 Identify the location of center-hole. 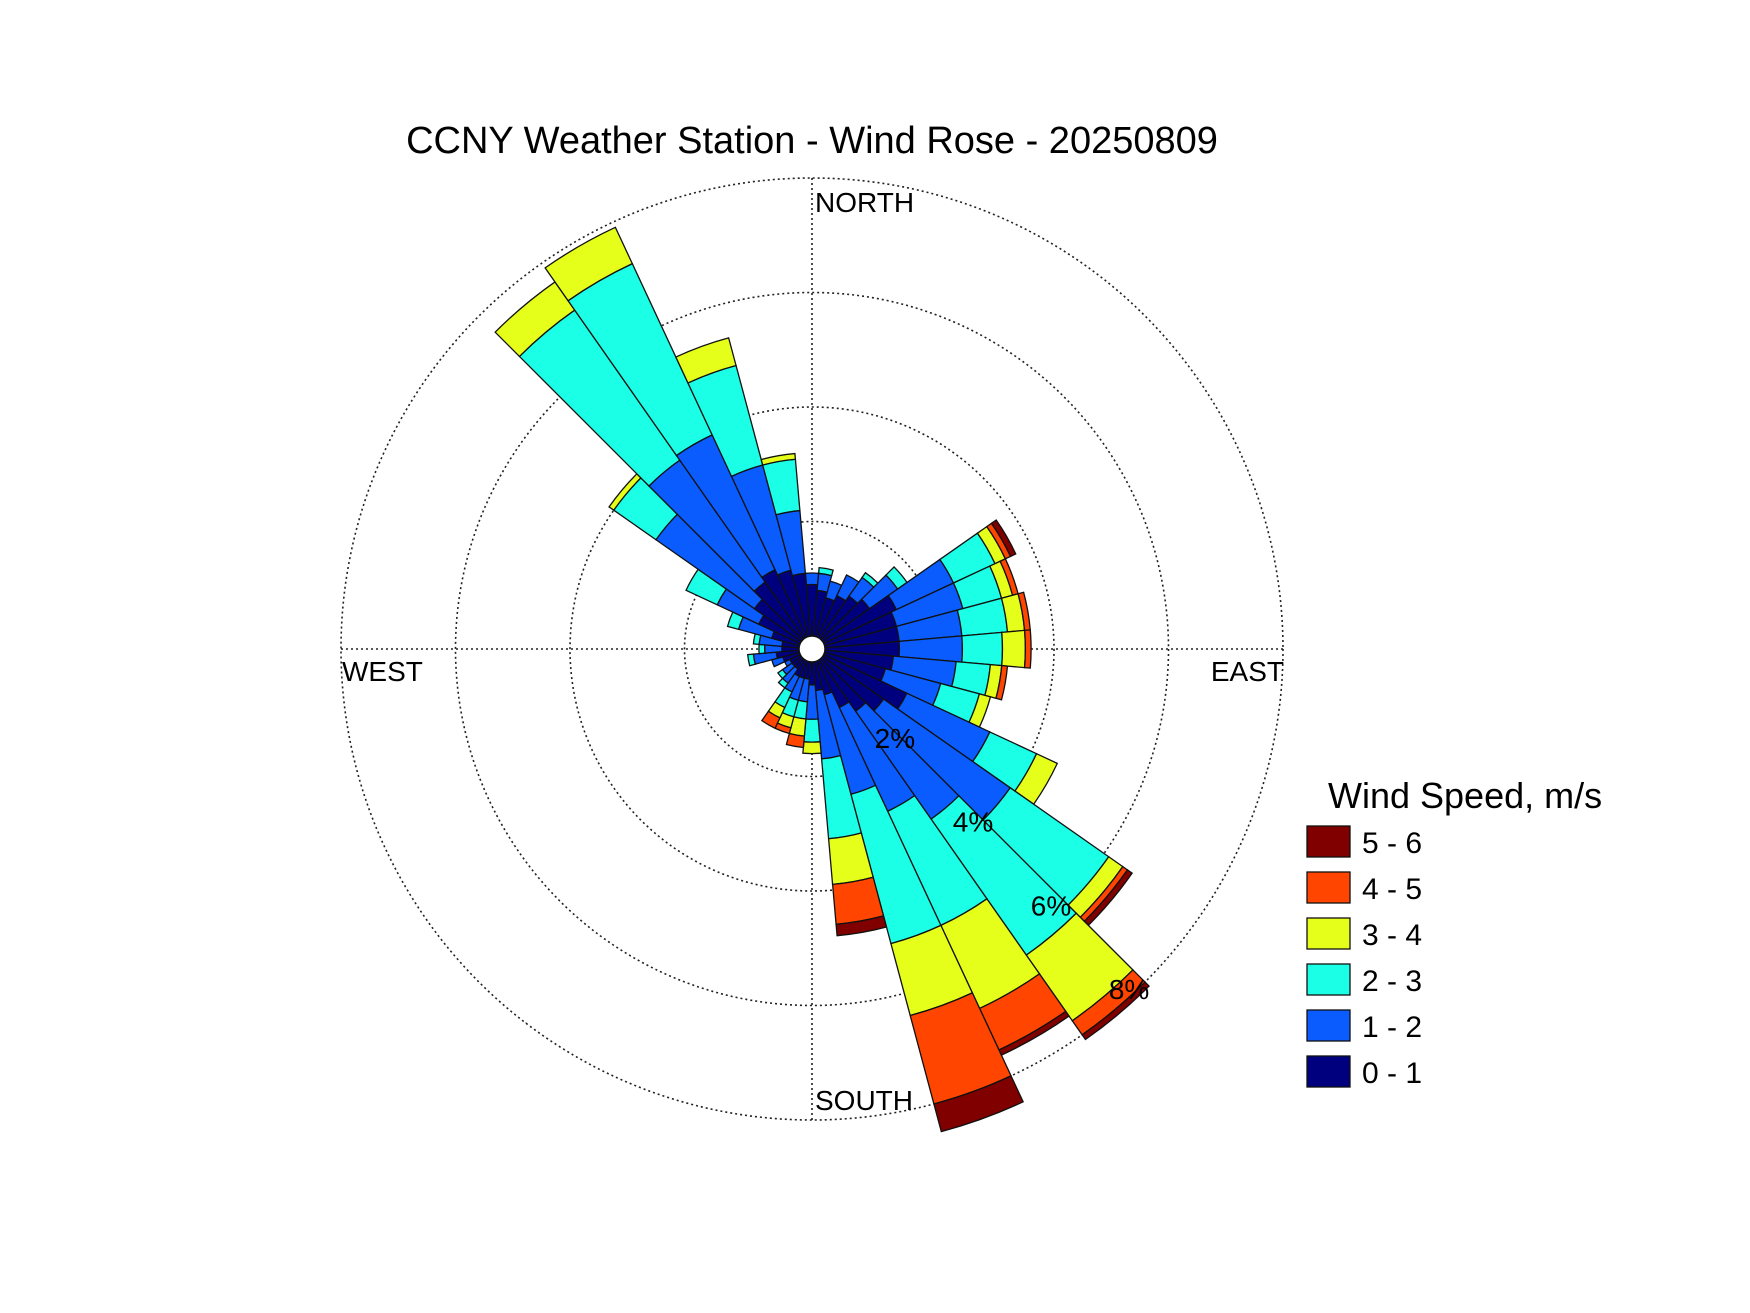
(812, 649).